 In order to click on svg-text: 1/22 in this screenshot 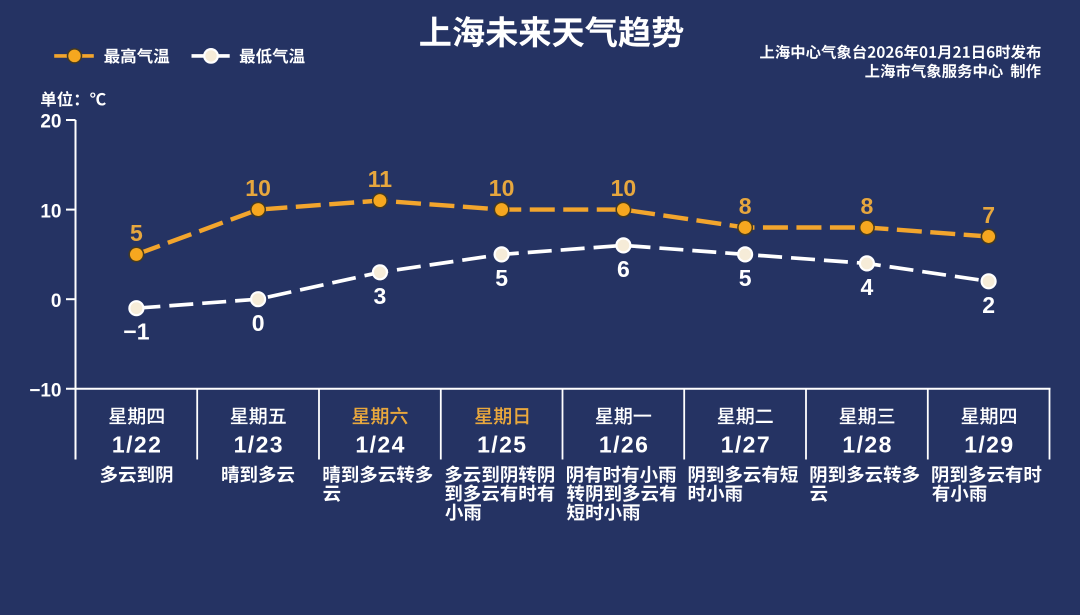, I will do `click(137, 444)`.